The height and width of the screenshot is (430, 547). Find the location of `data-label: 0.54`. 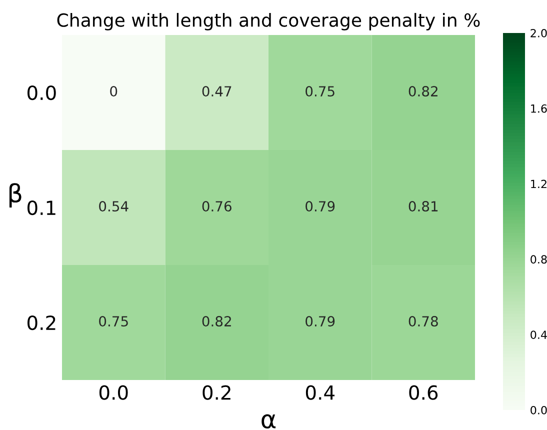

data-label: 0.54 is located at coordinates (113, 206).